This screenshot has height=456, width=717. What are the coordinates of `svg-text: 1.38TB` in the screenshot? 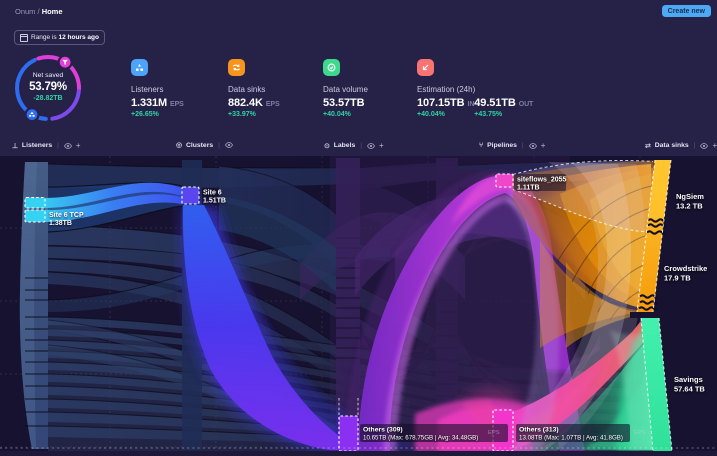 It's located at (60, 223).